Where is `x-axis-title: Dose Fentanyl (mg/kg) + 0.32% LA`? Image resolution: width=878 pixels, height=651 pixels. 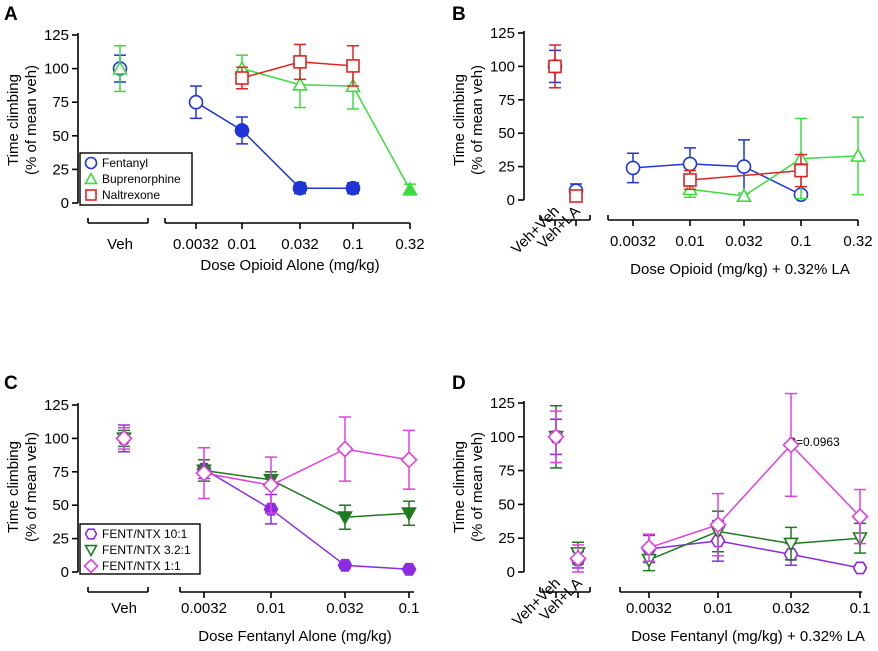 x-axis-title: Dose Fentanyl (mg/kg) + 0.32% LA is located at coordinates (748, 636).